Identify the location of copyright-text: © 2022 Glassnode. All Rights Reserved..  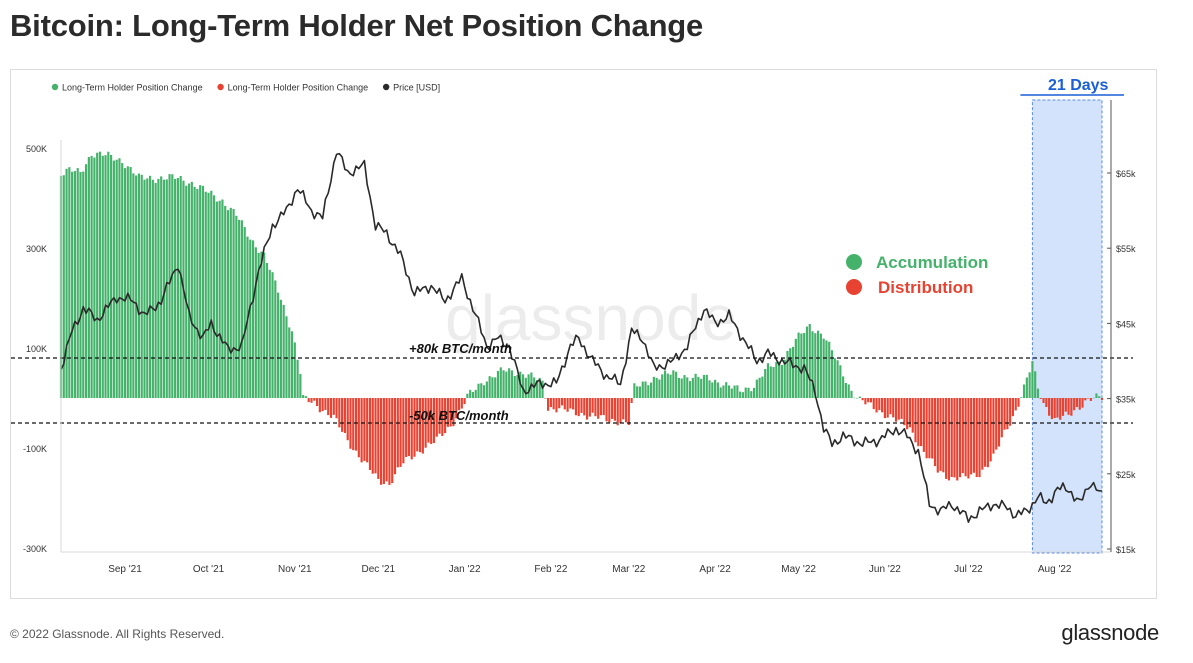
(117, 634).